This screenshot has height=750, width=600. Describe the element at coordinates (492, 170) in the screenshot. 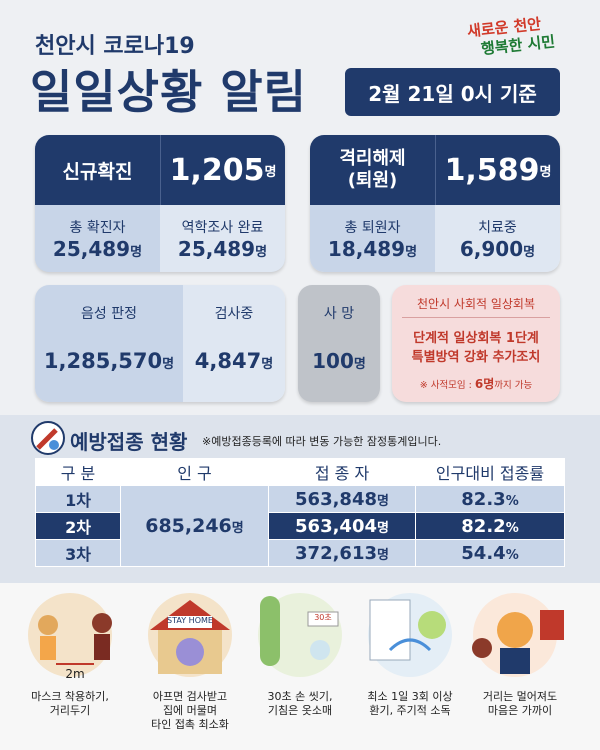

I see `value: 1,589` at that location.